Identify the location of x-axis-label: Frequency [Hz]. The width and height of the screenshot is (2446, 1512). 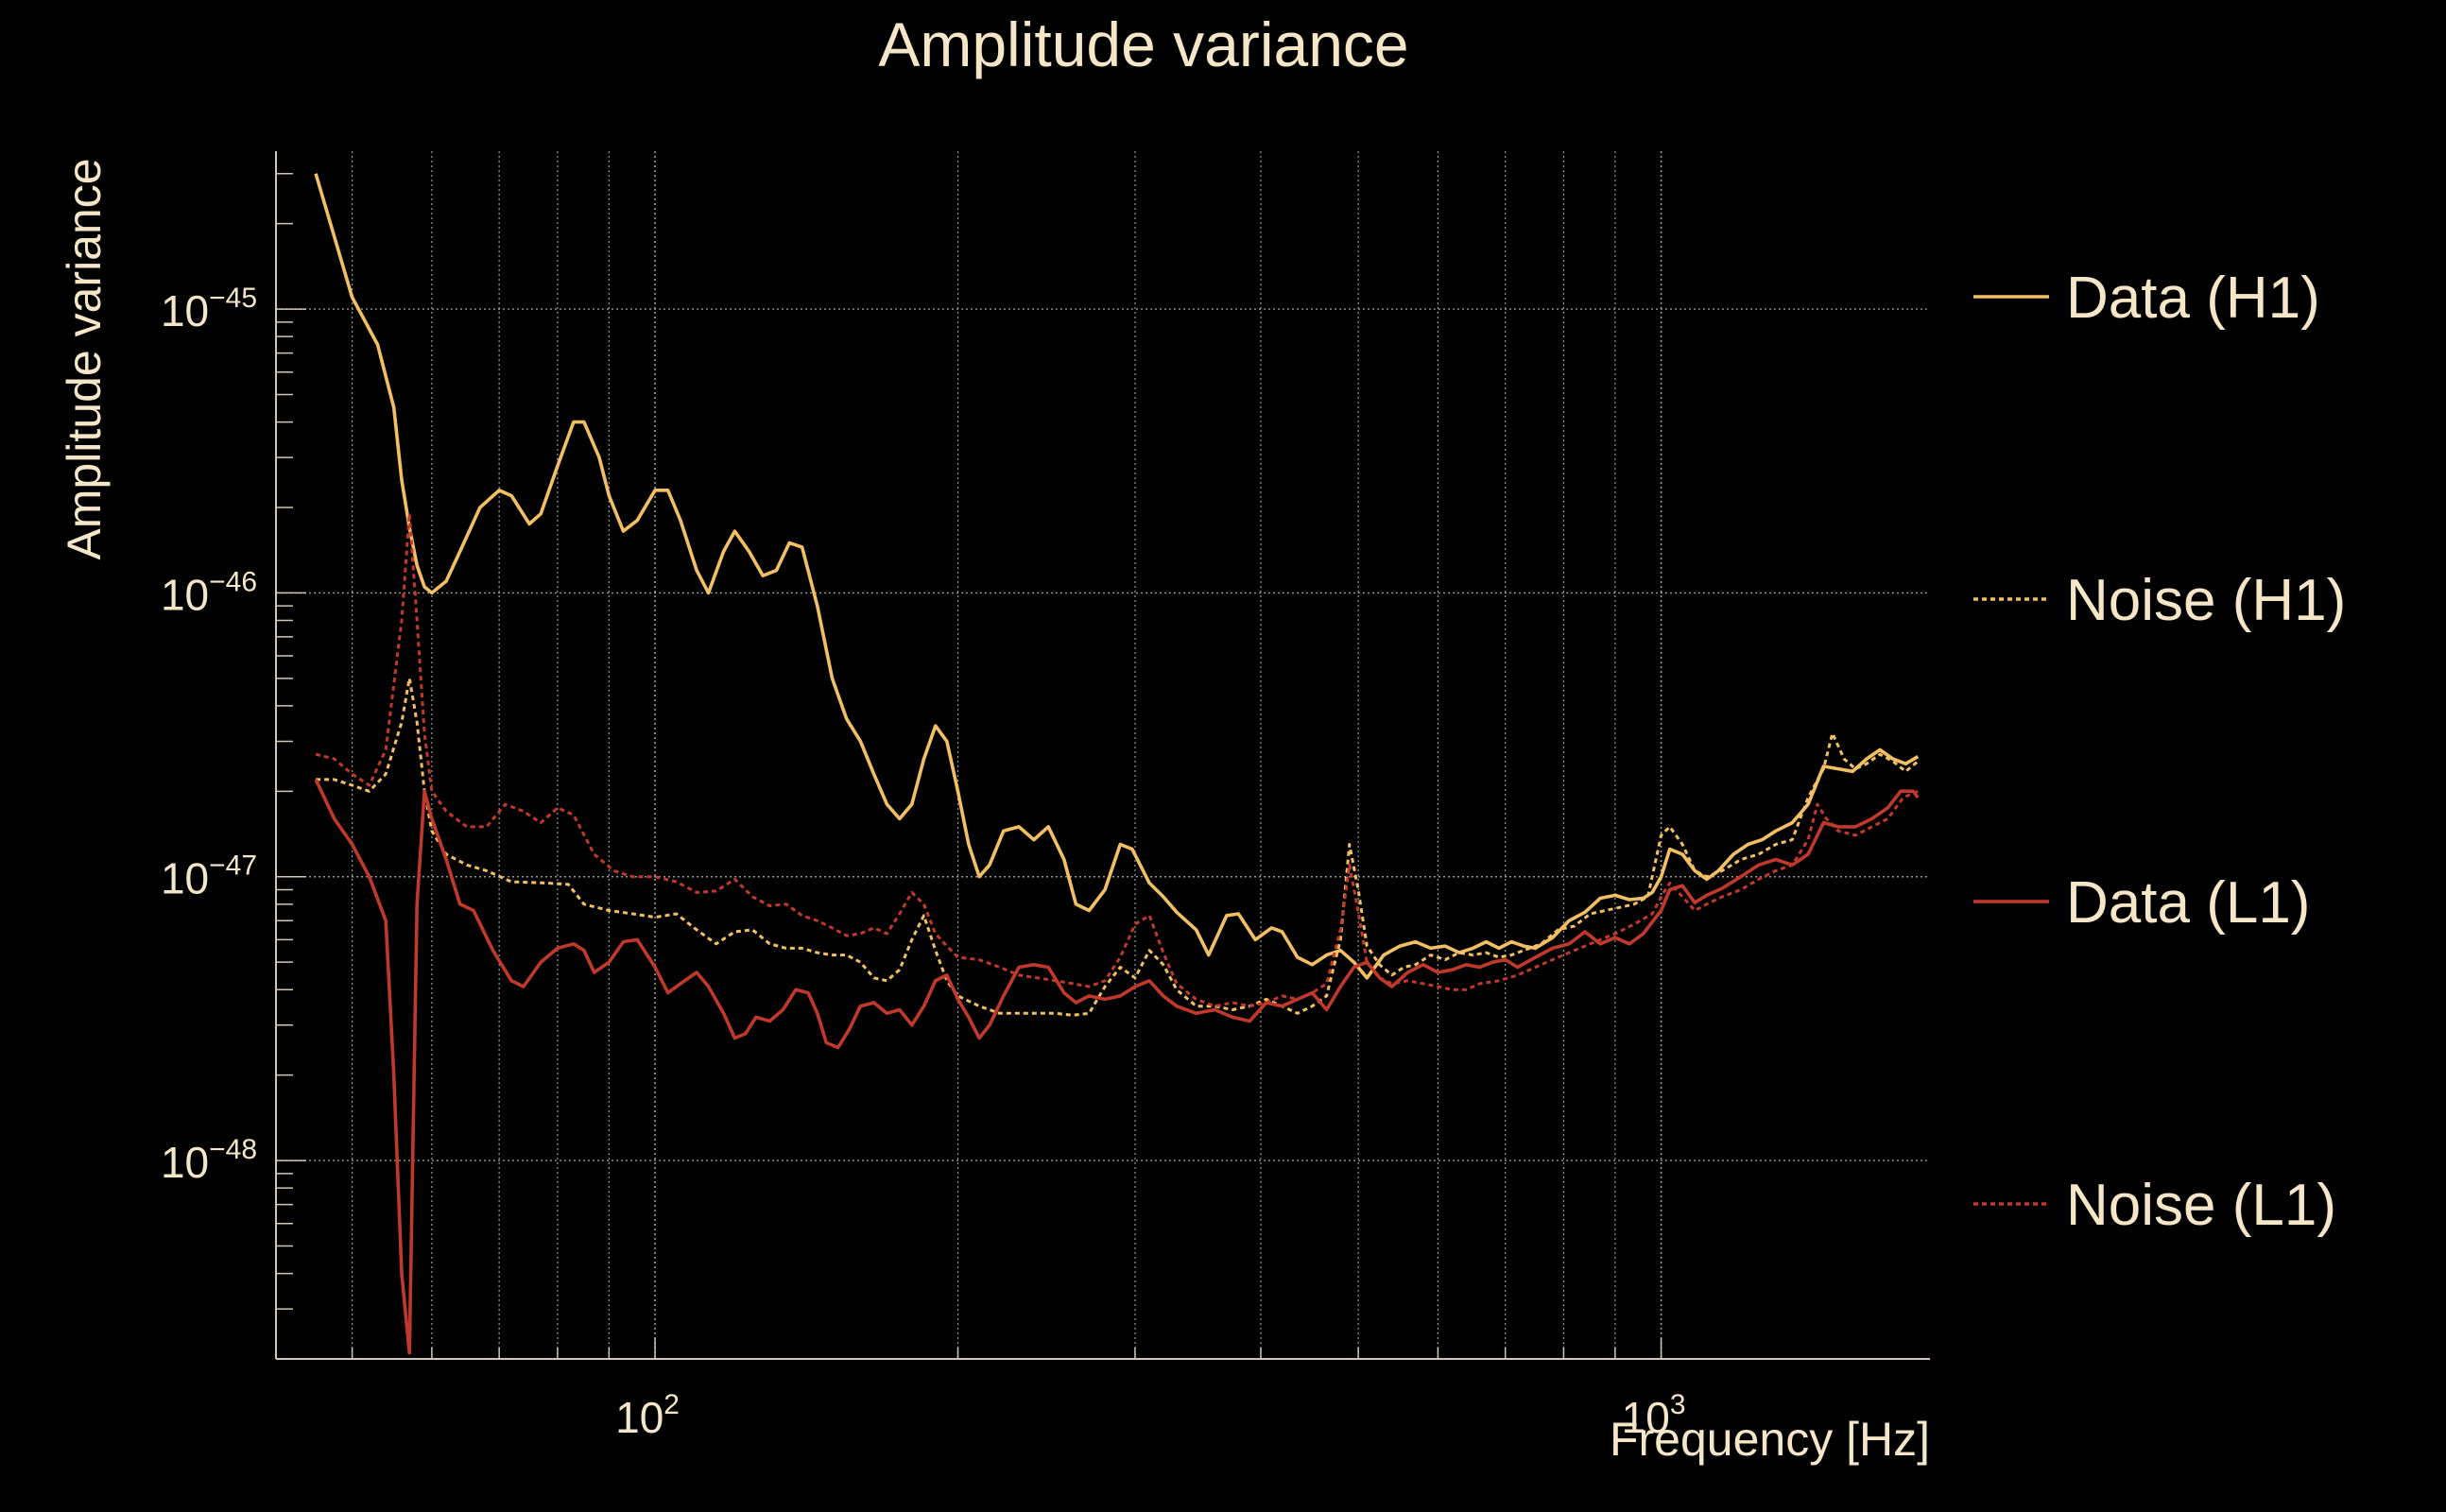
(1770, 1439).